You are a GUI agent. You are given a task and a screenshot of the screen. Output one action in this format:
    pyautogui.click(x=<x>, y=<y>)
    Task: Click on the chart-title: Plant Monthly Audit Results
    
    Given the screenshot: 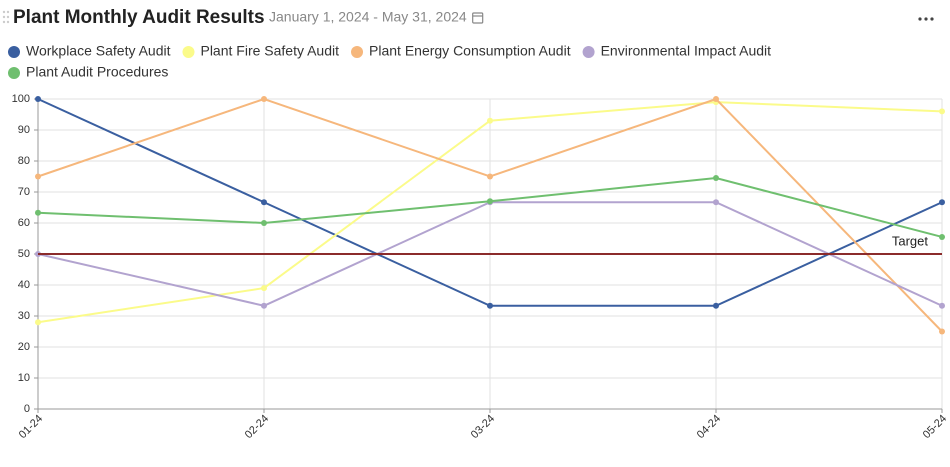 What is the action you would take?
    pyautogui.click(x=139, y=17)
    